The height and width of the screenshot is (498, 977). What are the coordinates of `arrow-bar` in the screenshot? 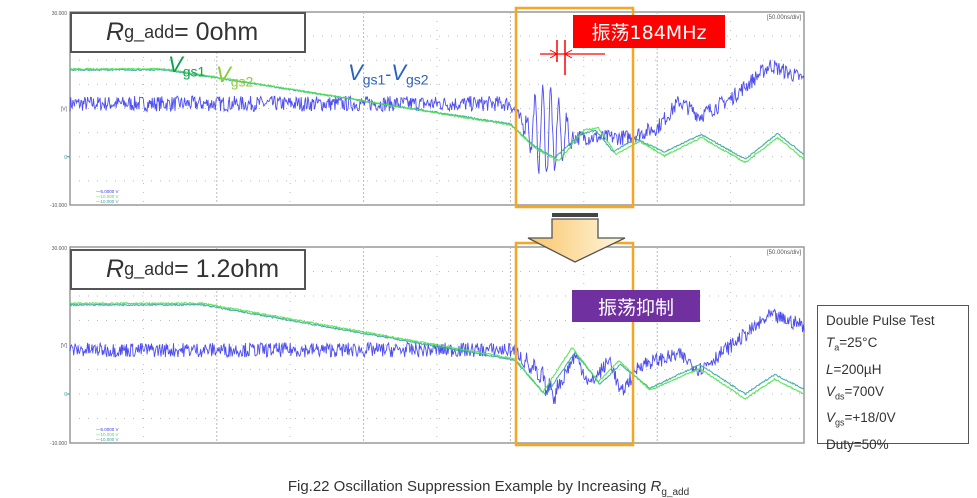 It's located at (575, 215).